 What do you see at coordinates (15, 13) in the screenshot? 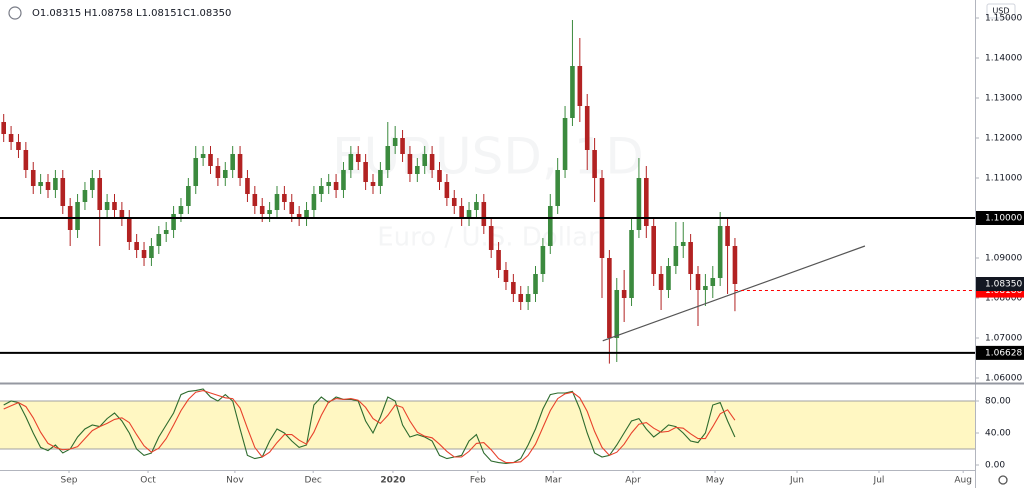
I see `symbol-icon` at bounding box center [15, 13].